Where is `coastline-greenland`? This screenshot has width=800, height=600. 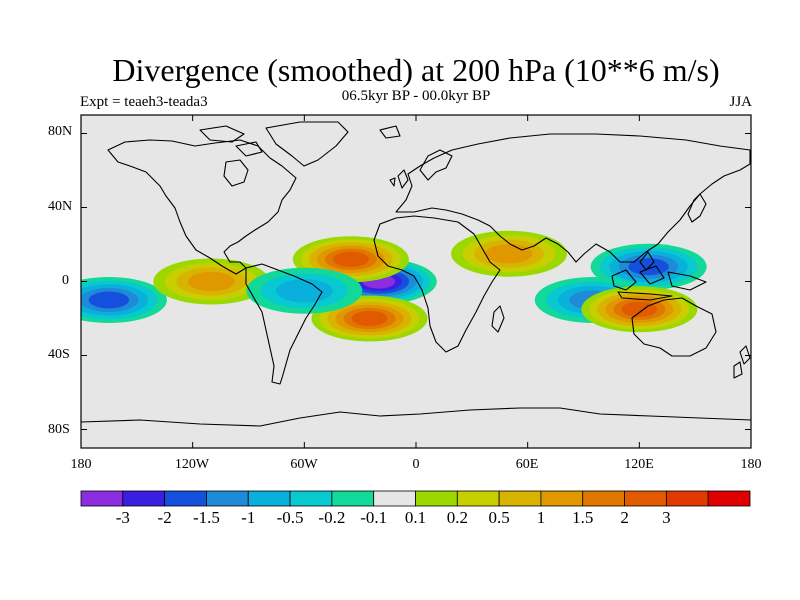 coastline-greenland is located at coordinates (307, 144).